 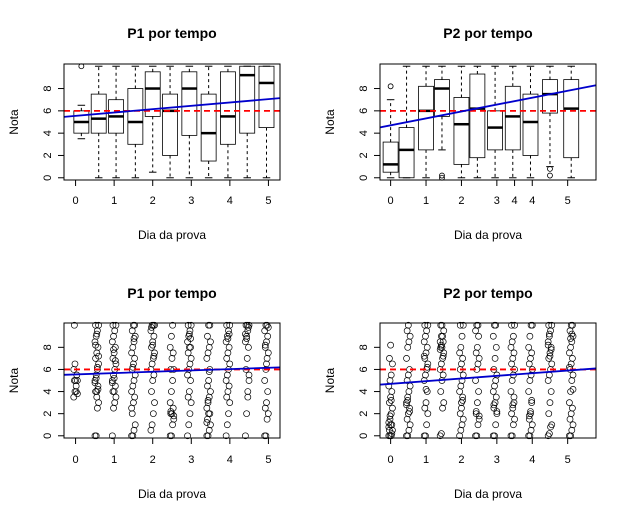 What do you see at coordinates (488, 122) in the screenshot?
I see `chart-2-plot-frame` at bounding box center [488, 122].